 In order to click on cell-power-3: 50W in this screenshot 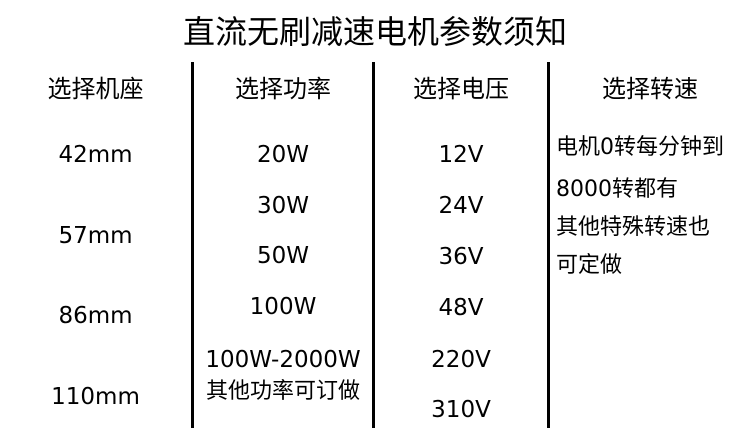, I will do `click(282, 256)`.